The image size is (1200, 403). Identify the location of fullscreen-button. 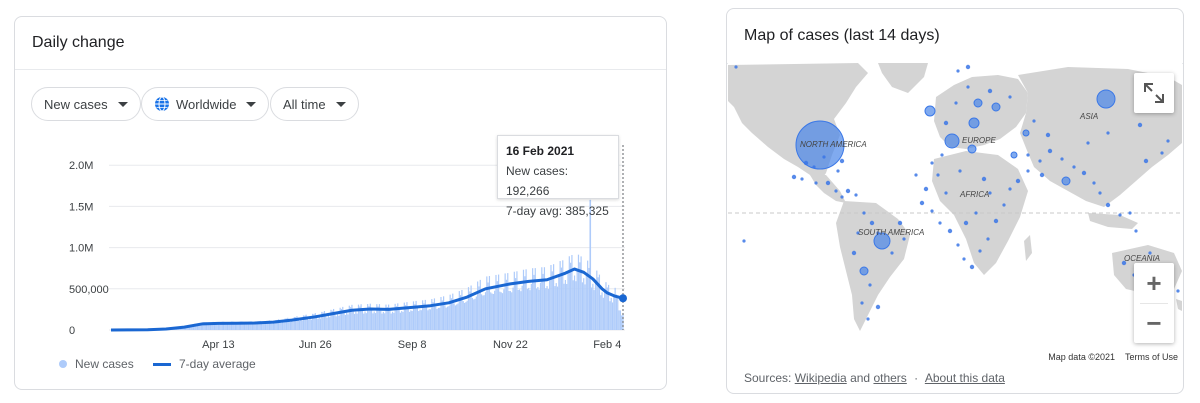
(1154, 93).